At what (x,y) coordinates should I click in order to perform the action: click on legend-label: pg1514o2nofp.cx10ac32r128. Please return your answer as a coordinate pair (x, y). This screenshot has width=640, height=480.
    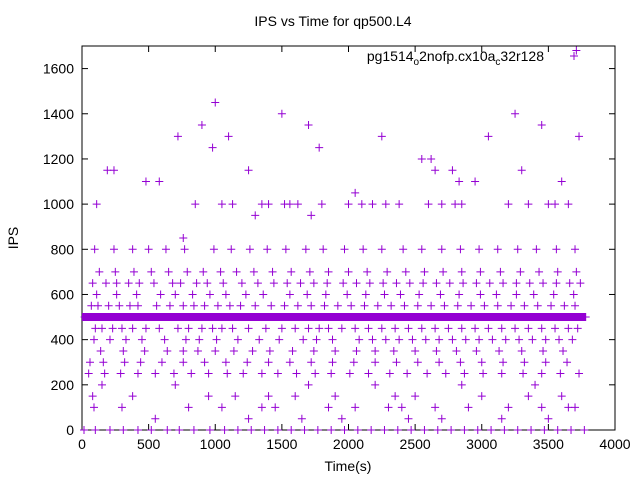
    Looking at the image, I should click on (455, 58).